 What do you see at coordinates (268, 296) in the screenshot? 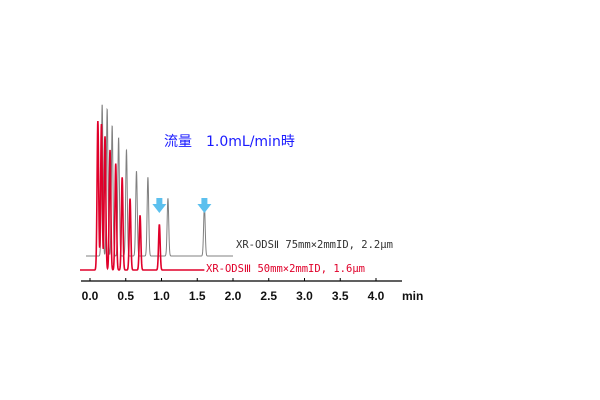
I see `x-tick-label: 2.5` at bounding box center [268, 296].